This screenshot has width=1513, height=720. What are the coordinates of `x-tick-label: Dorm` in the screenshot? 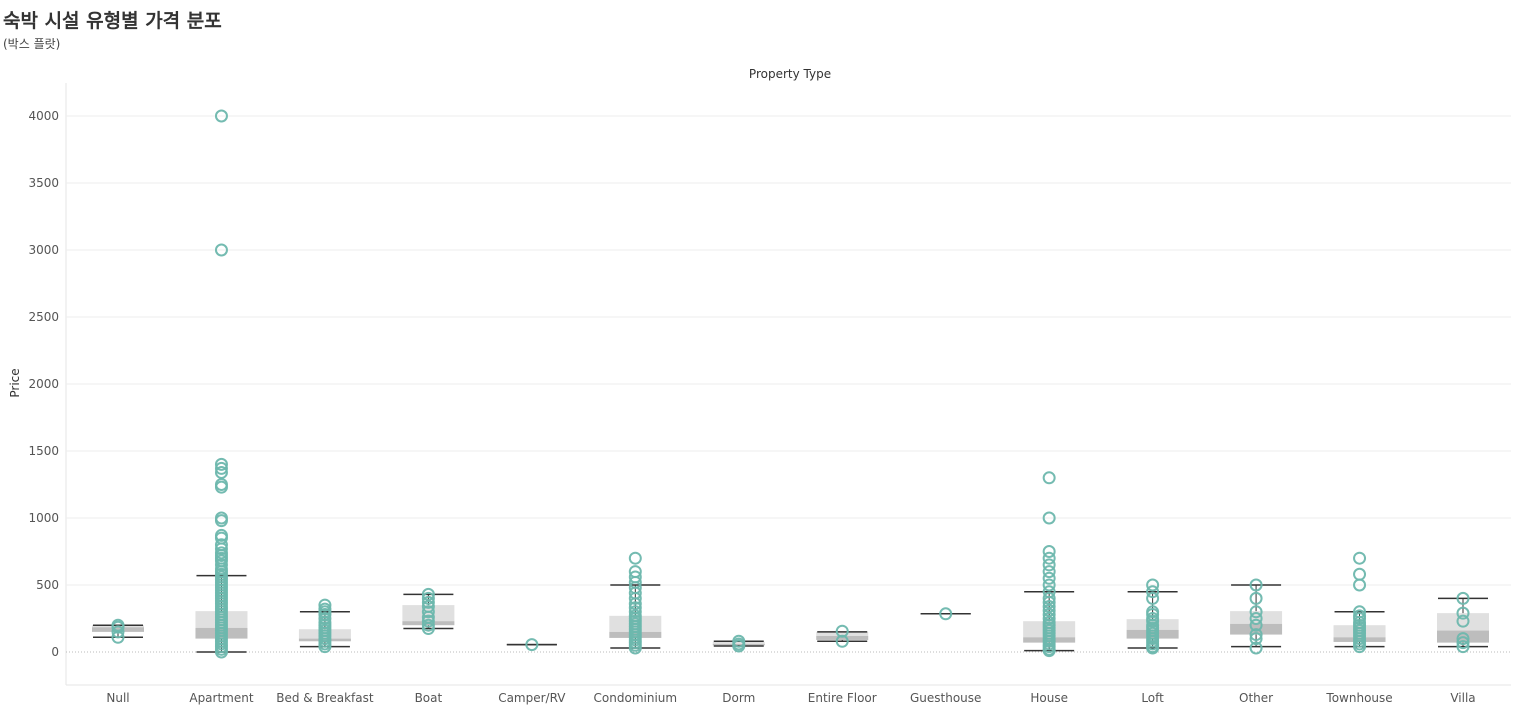 It's located at (738, 698).